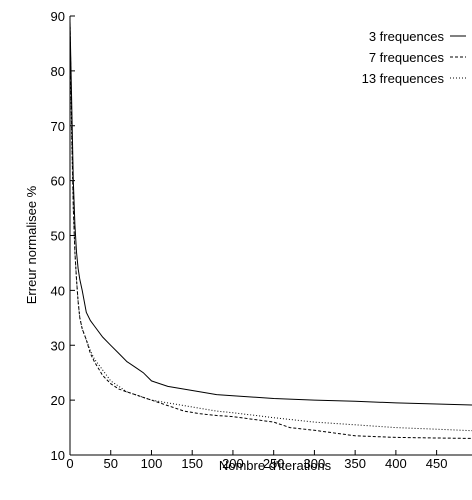 The height and width of the screenshot is (500, 472). I want to click on x-tick-label: 150, so click(192, 463).